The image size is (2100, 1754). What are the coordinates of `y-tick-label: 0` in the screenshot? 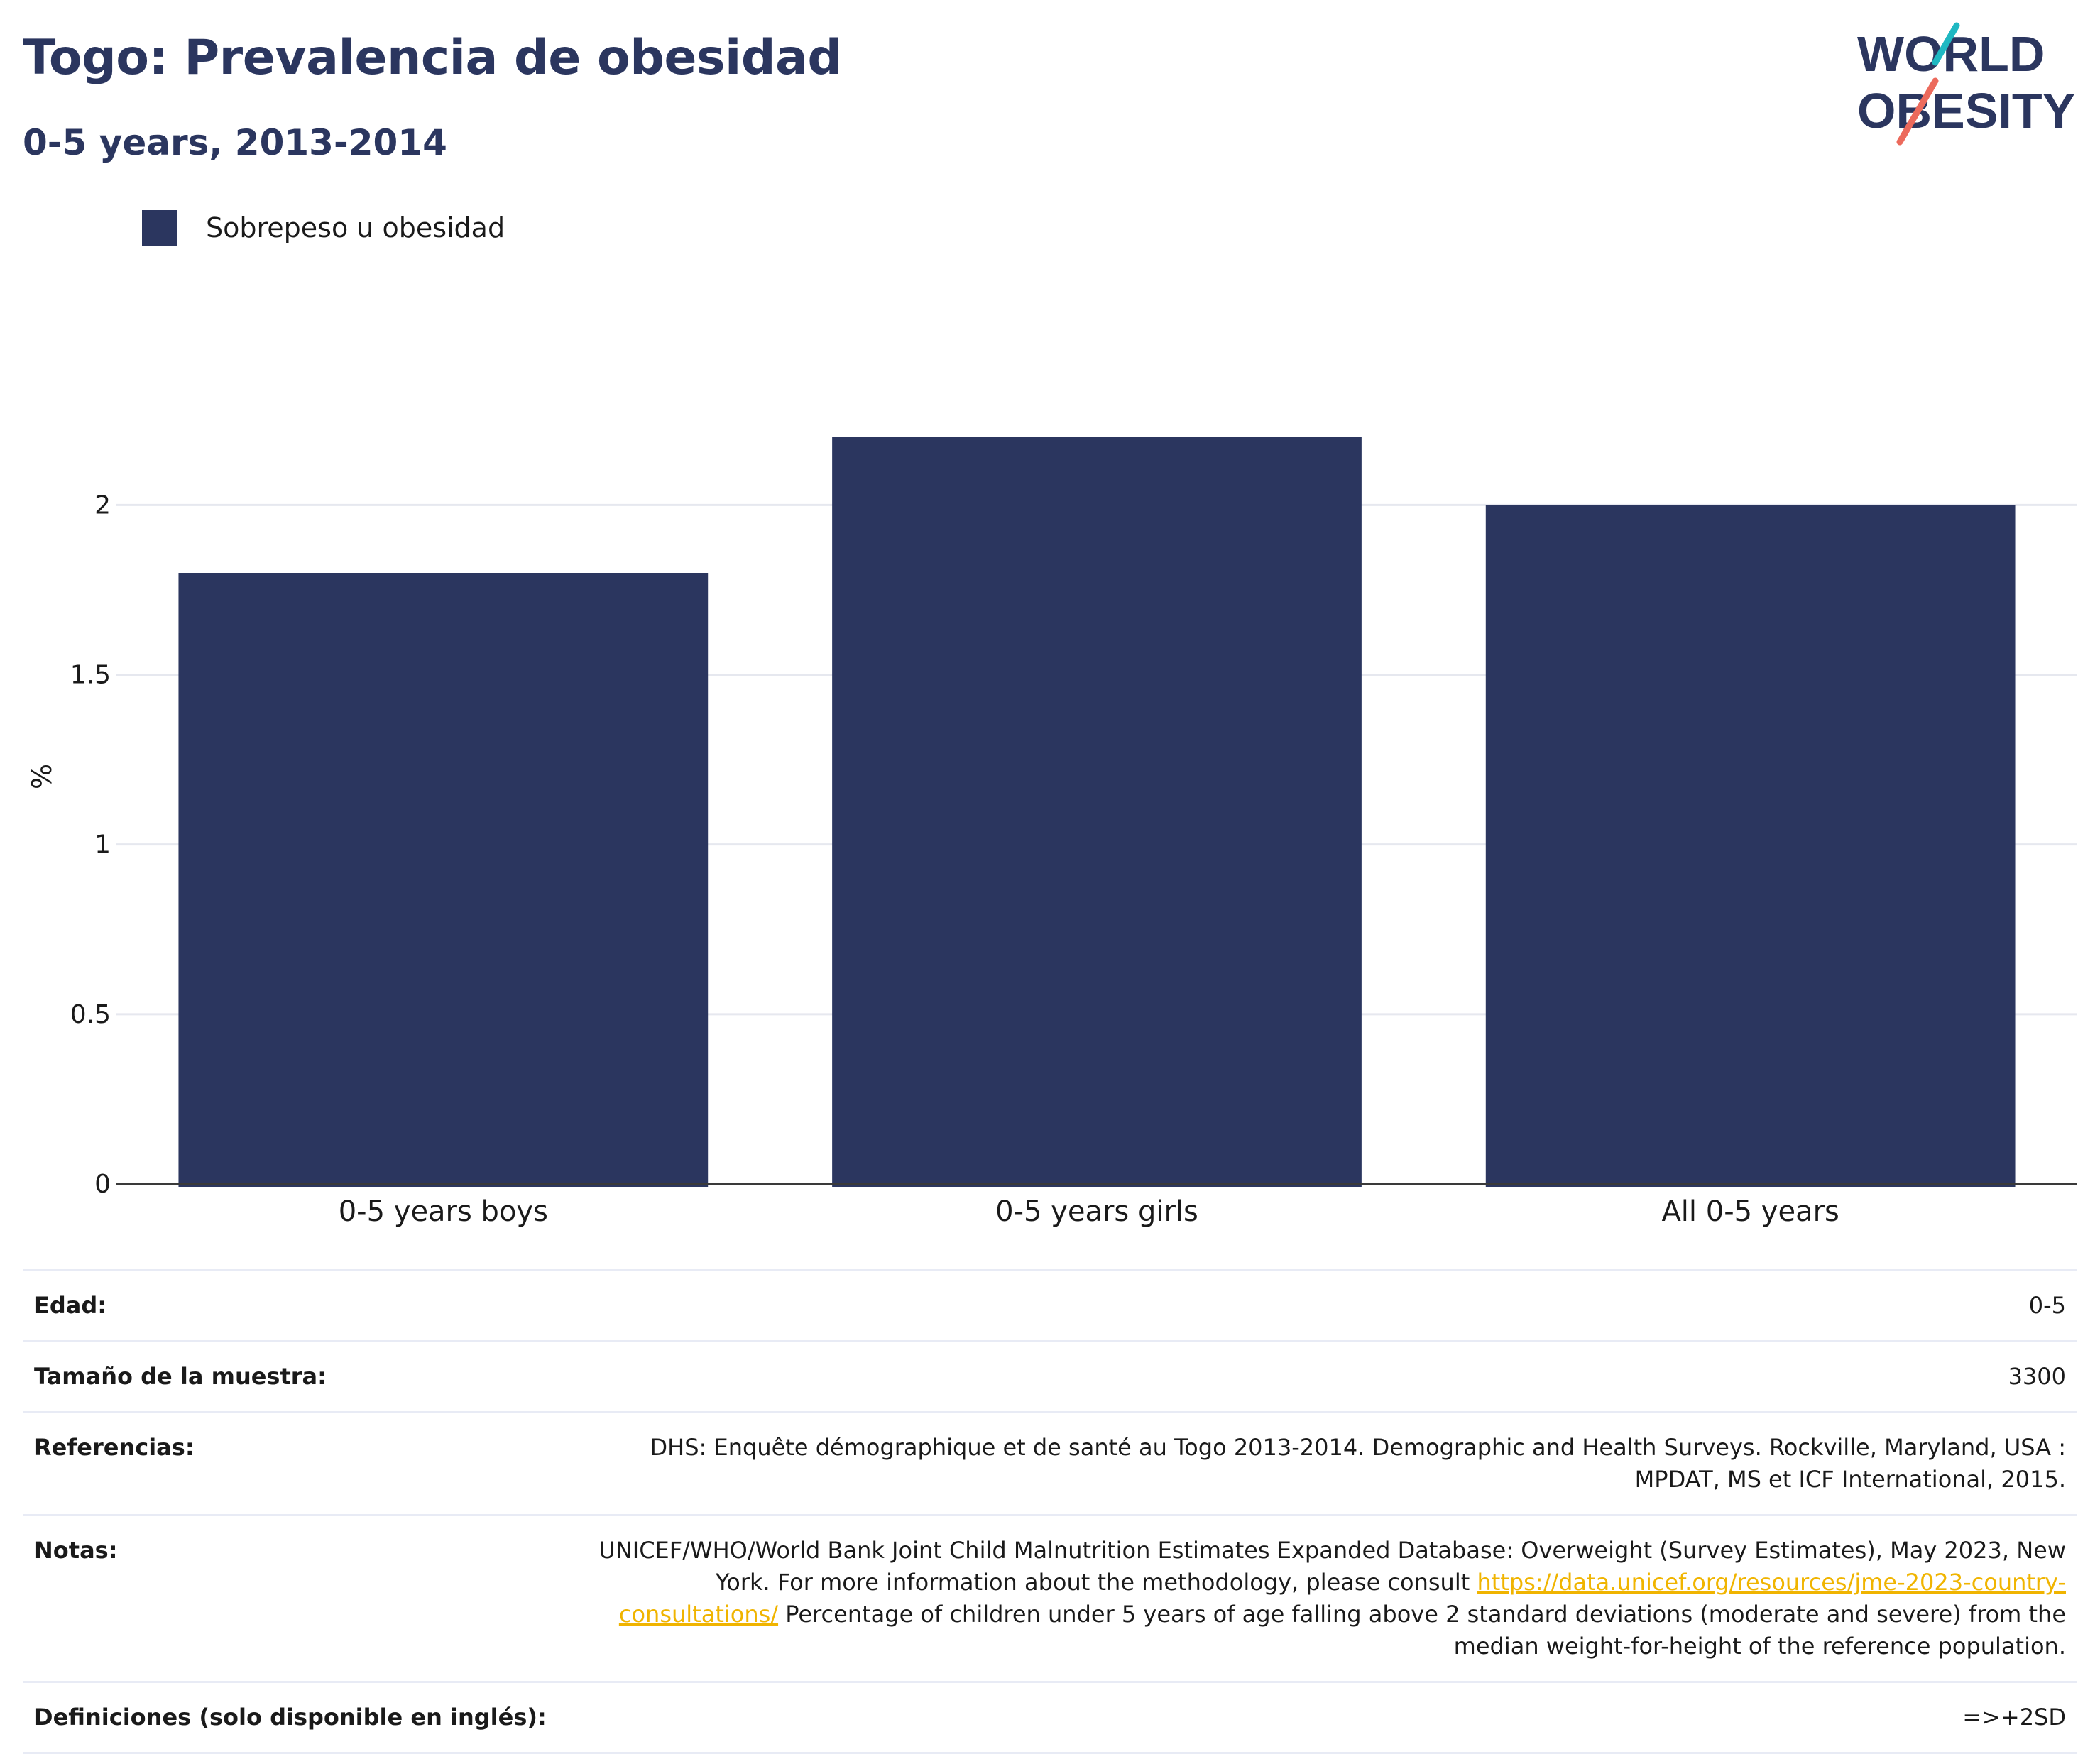 It's located at (102, 1184).